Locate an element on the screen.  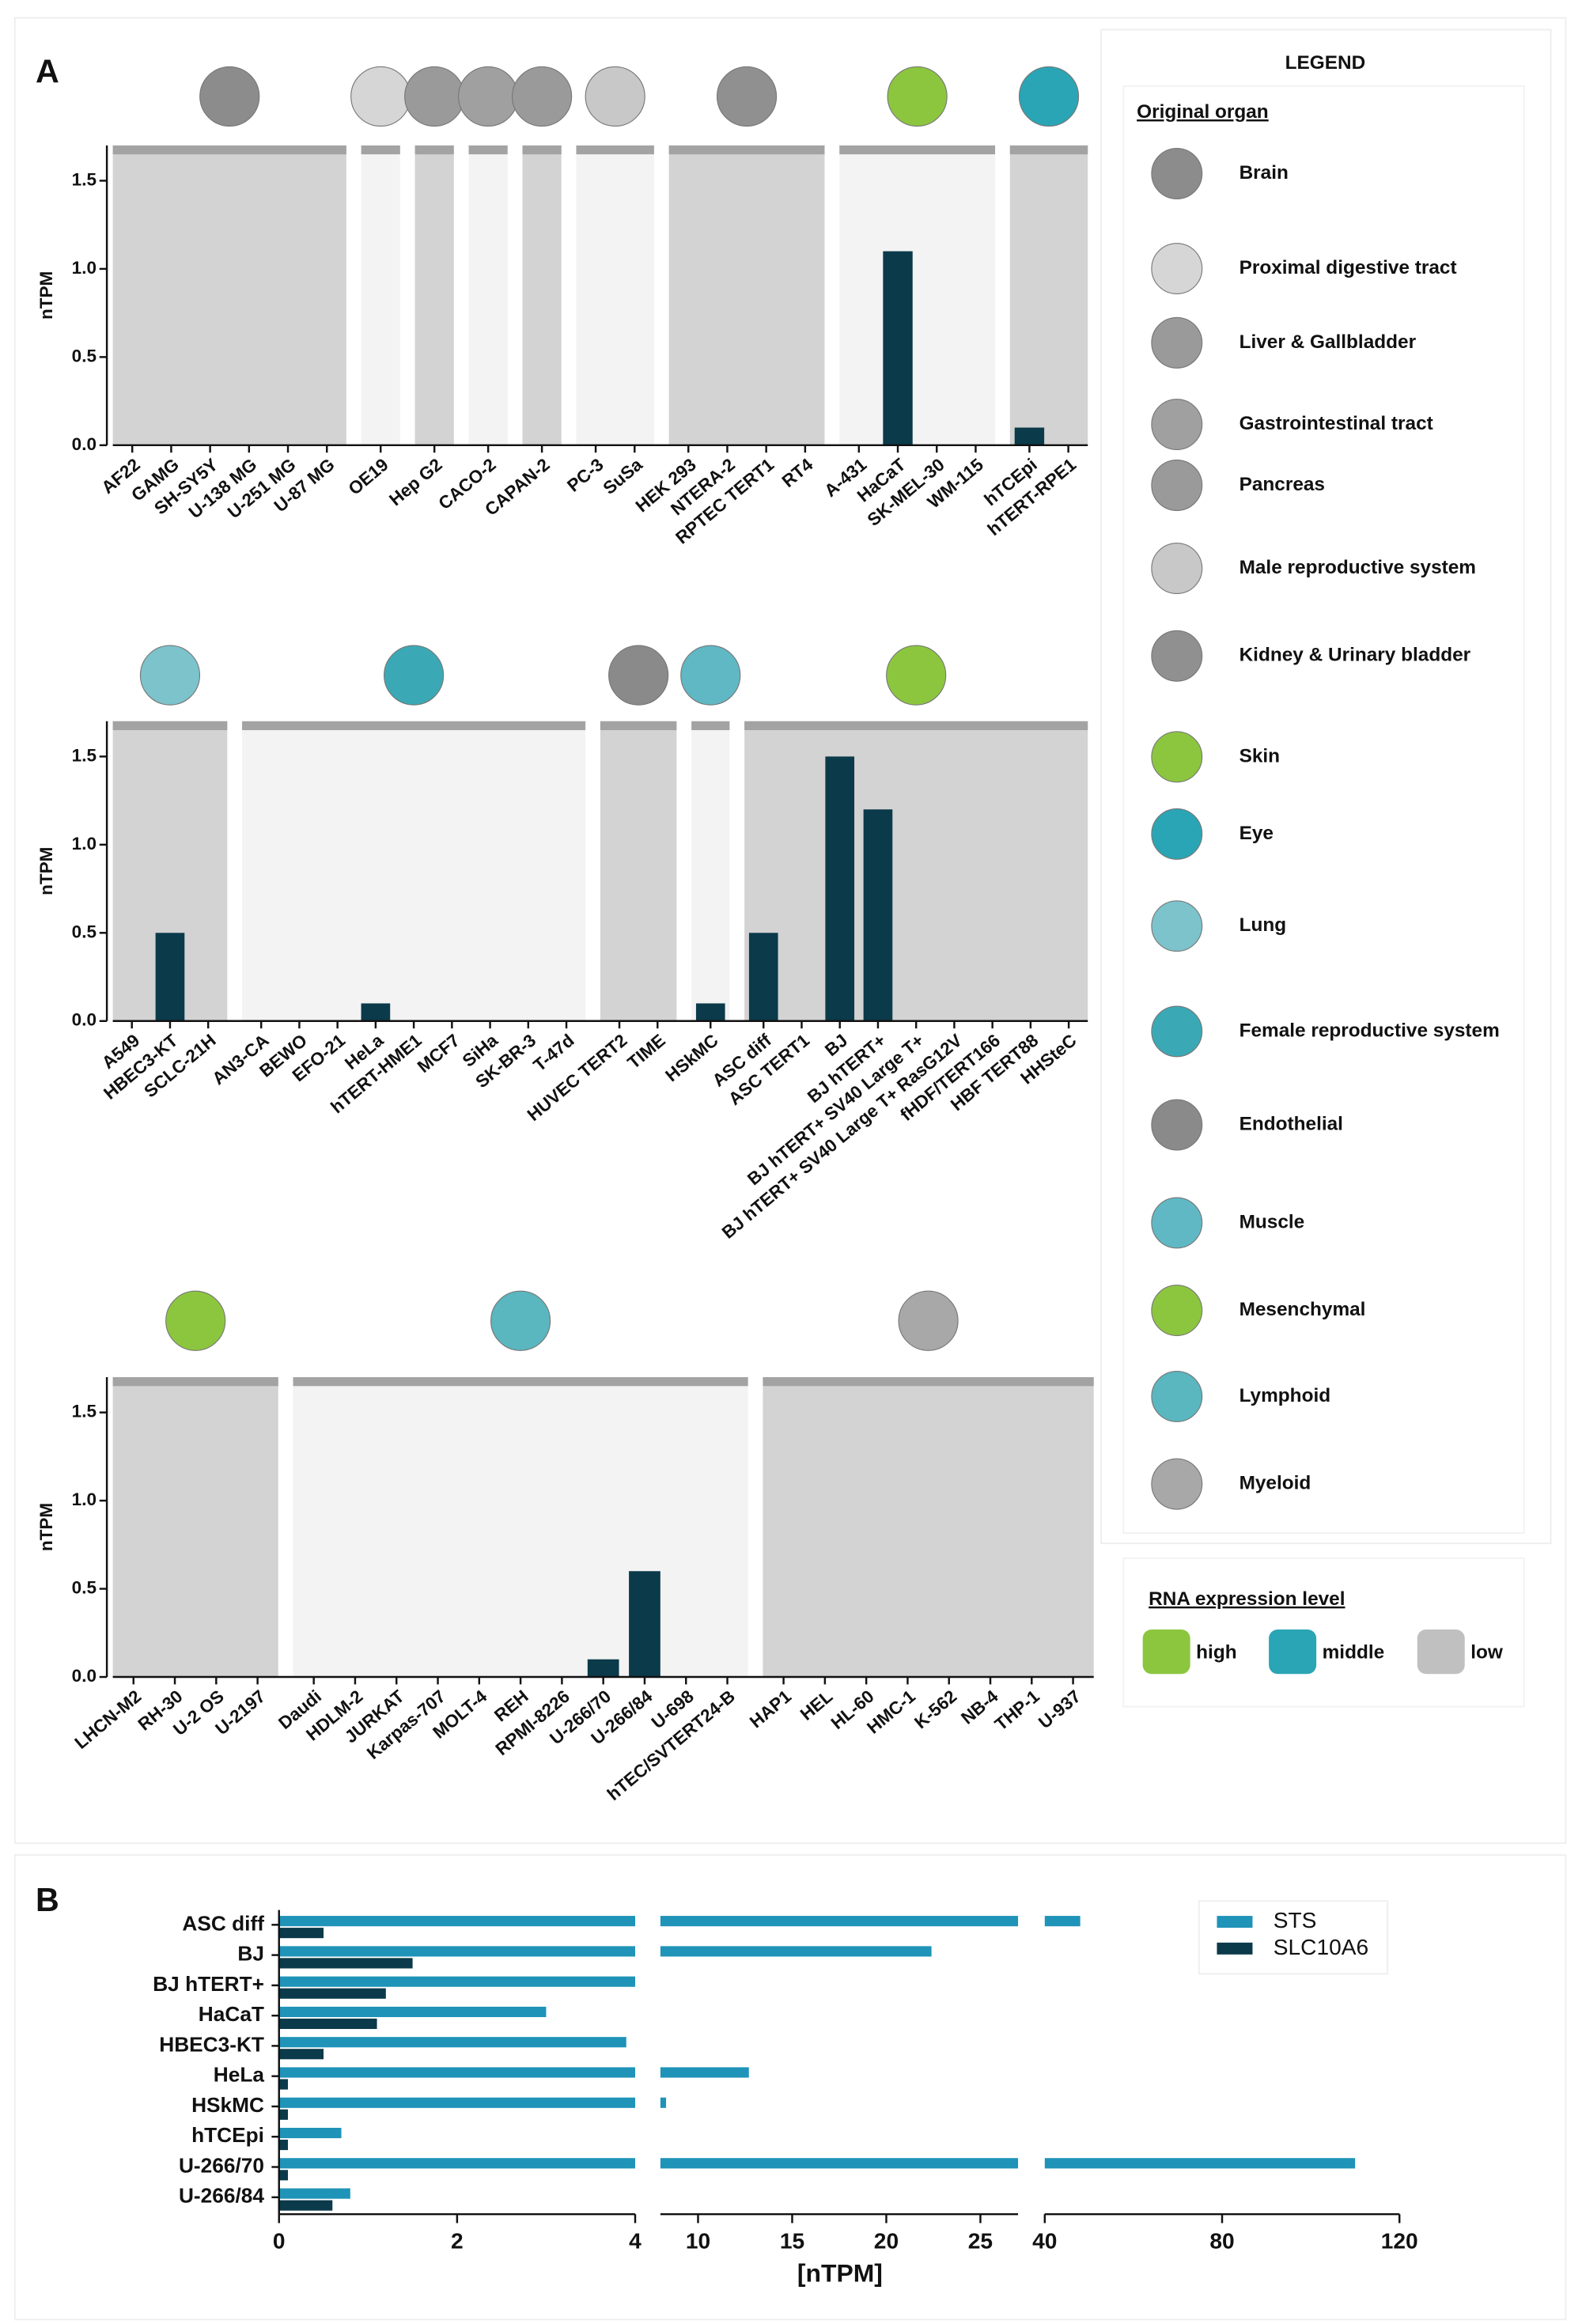
legend-label: middle is located at coordinates (1354, 1652).